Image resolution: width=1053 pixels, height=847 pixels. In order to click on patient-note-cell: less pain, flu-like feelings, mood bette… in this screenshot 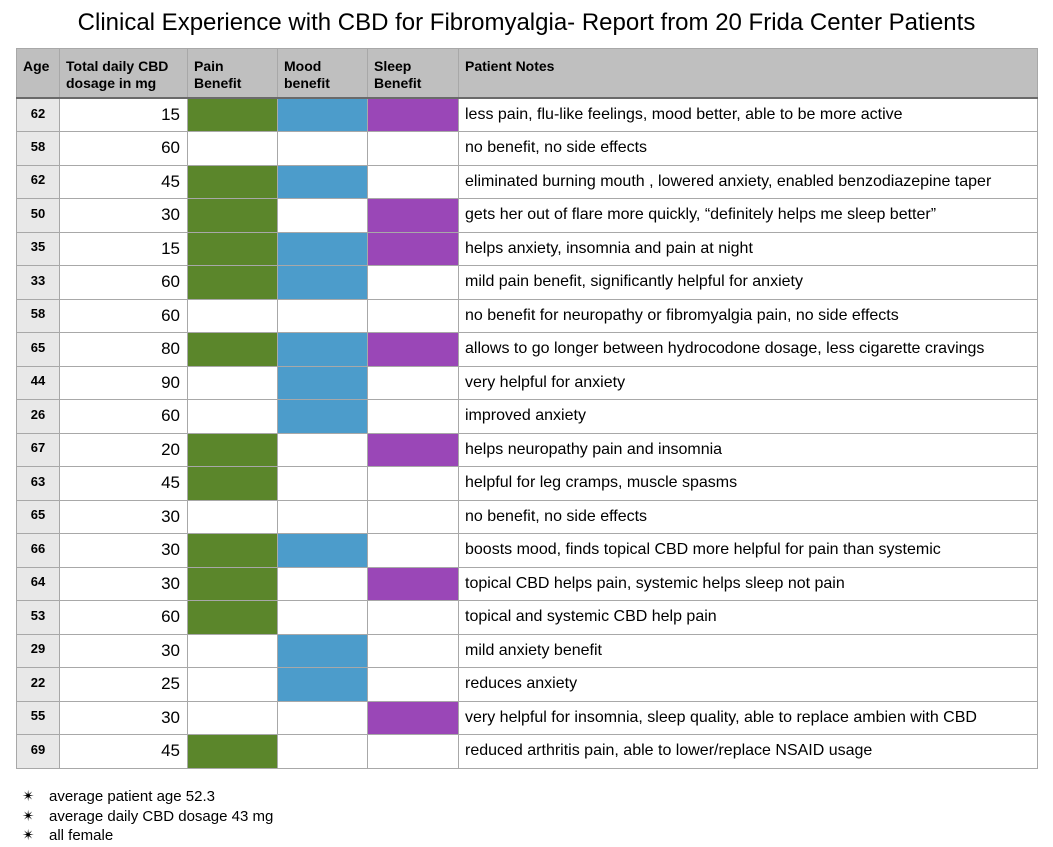, I will do `click(748, 114)`.